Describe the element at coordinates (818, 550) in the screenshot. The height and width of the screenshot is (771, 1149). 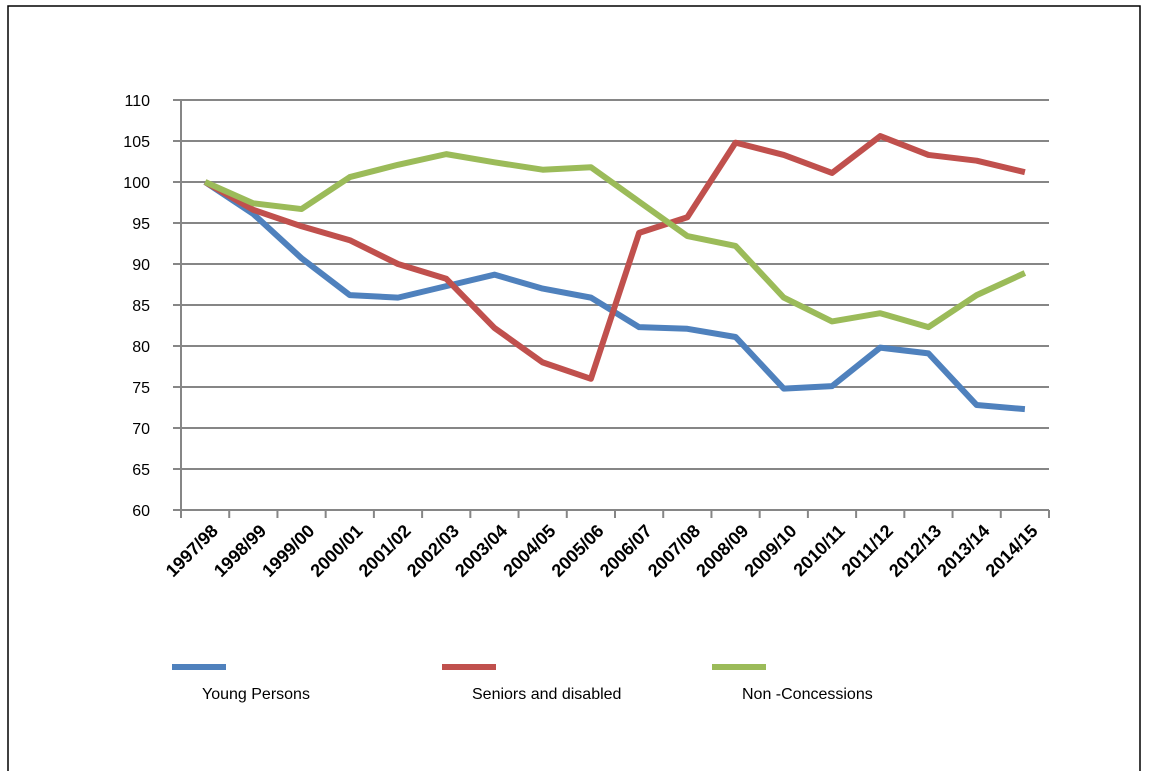
I see `x-tick-label: 2010/11` at that location.